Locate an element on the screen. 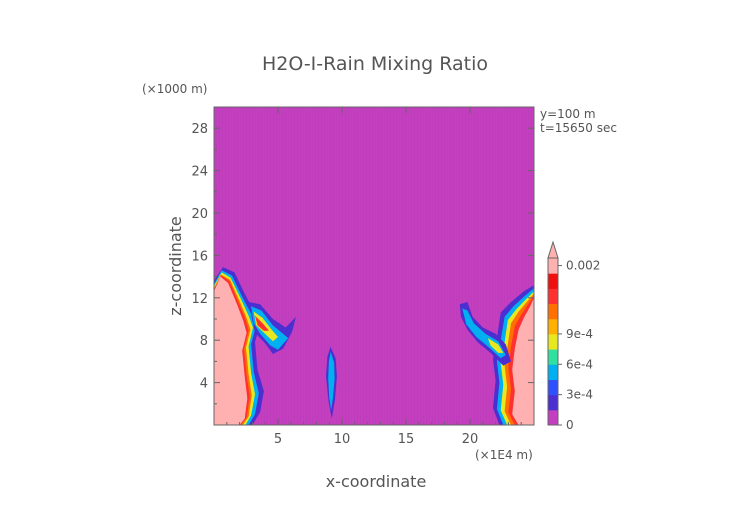  colorbar-frame is located at coordinates (553, 341).